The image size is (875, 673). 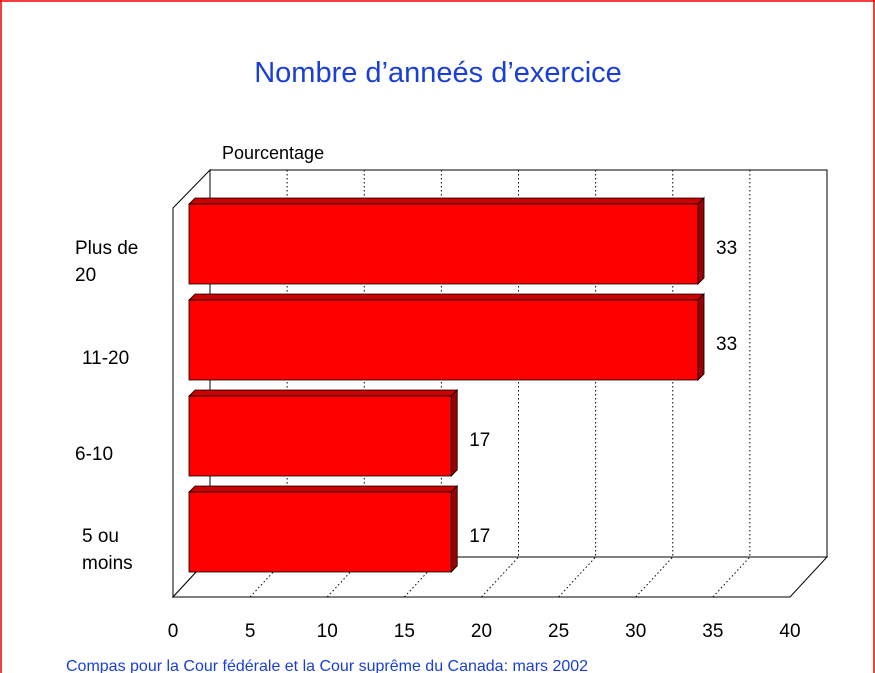 I want to click on x-tick-label: 10, so click(x=327, y=631).